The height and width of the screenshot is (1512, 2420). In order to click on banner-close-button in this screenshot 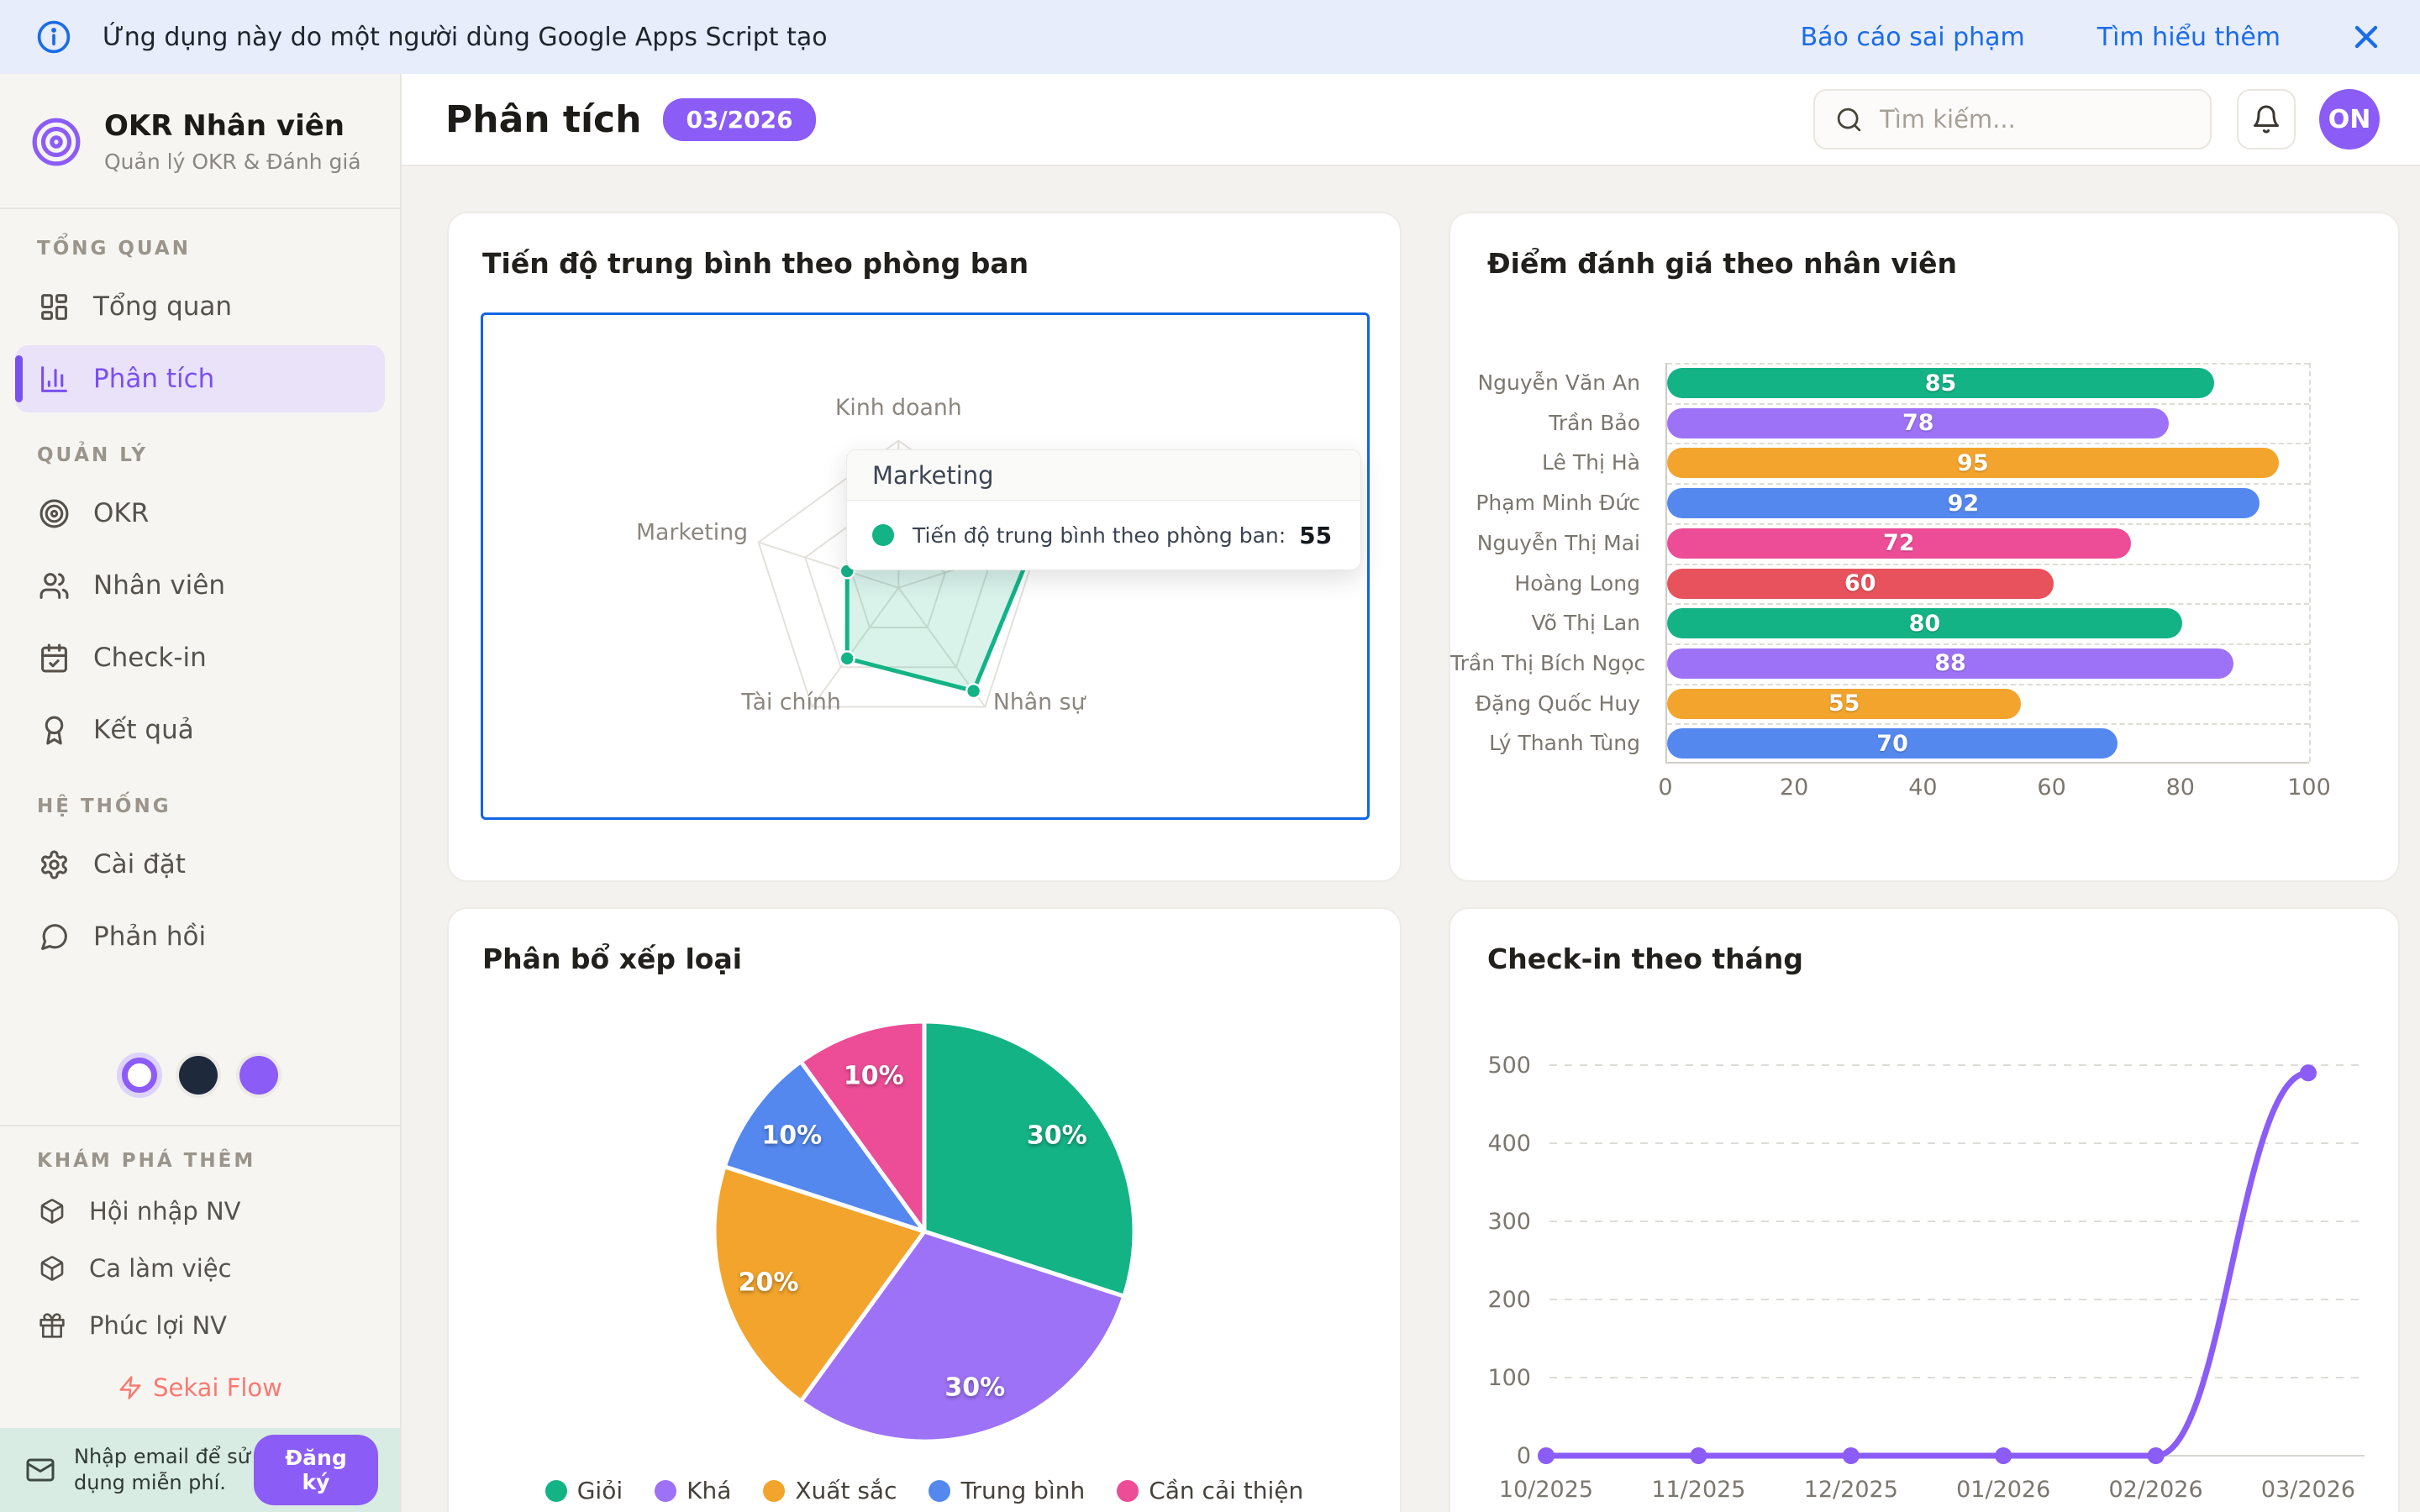, I will do `click(2366, 36)`.